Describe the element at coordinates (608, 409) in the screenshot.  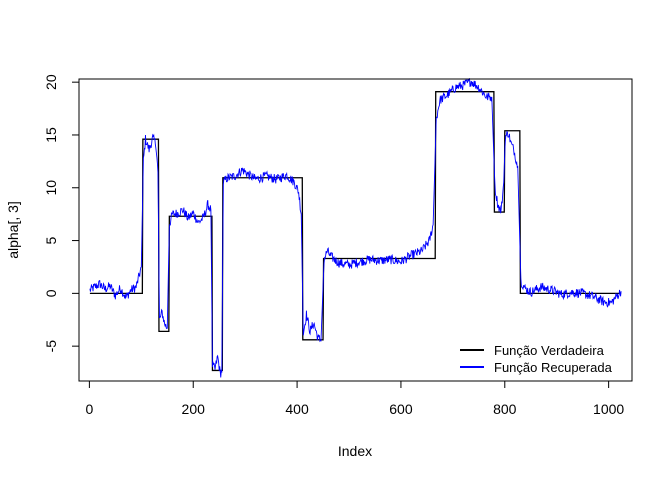
I see `x-tick-label: 1000` at that location.